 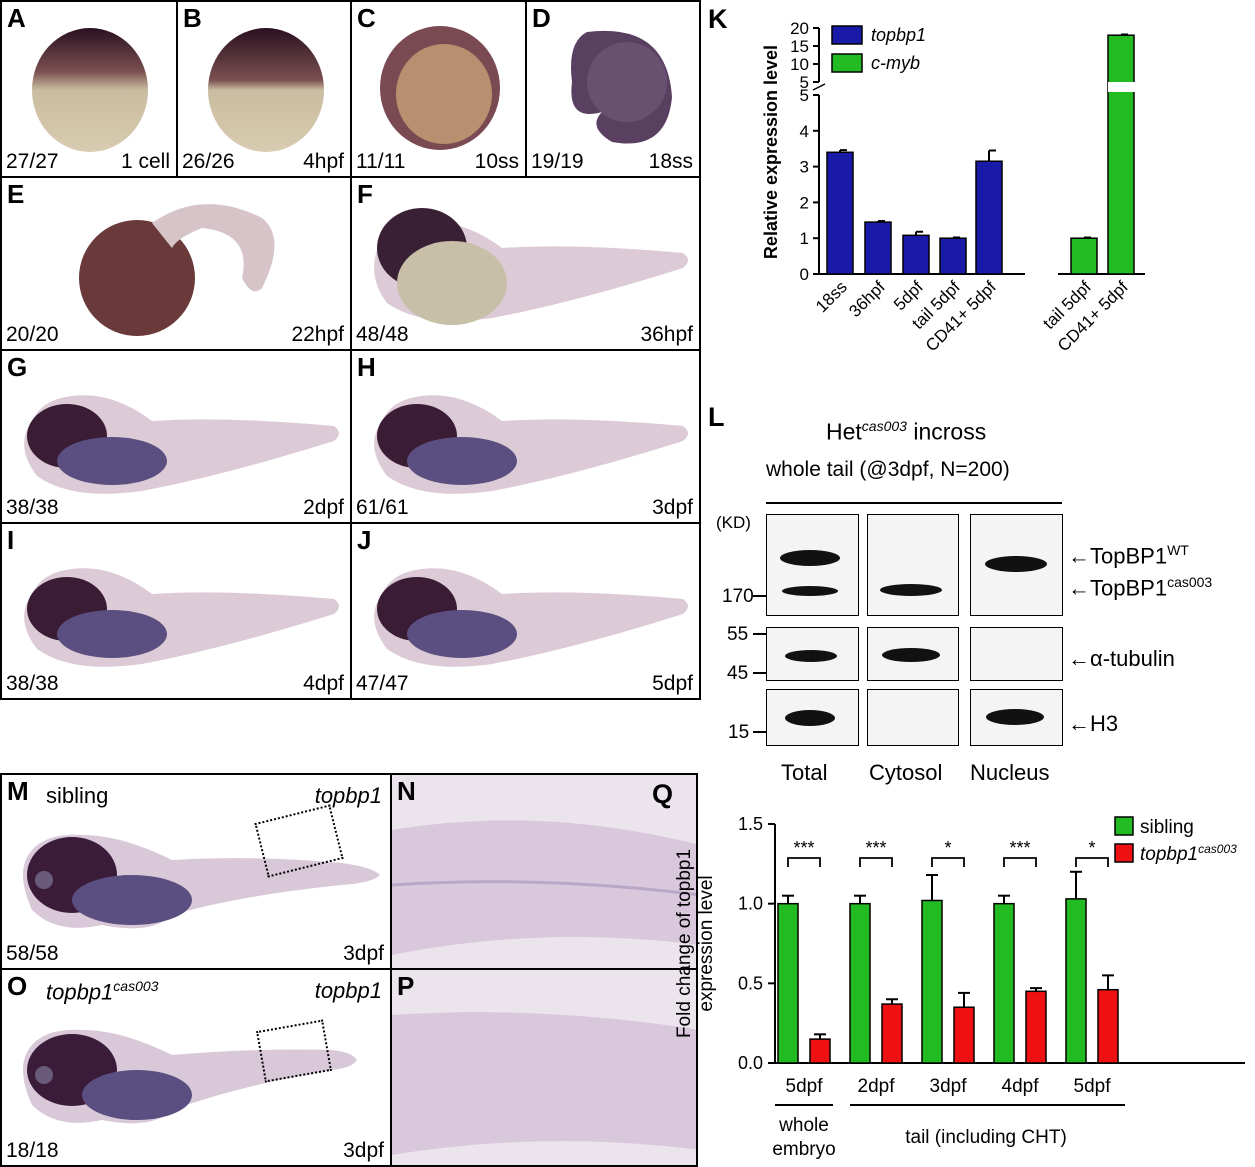 What do you see at coordinates (406, 791) in the screenshot?
I see `panel-letter: N` at bounding box center [406, 791].